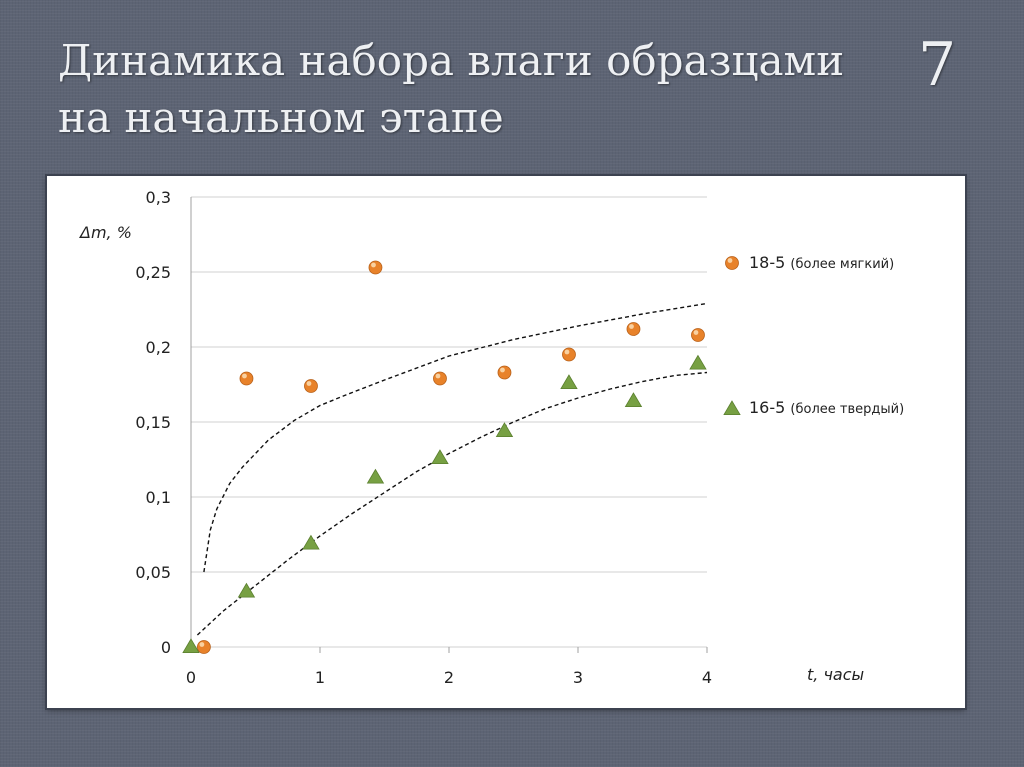  Describe the element at coordinates (449, 677) in the screenshot. I see `x-tick-label: 2` at that location.